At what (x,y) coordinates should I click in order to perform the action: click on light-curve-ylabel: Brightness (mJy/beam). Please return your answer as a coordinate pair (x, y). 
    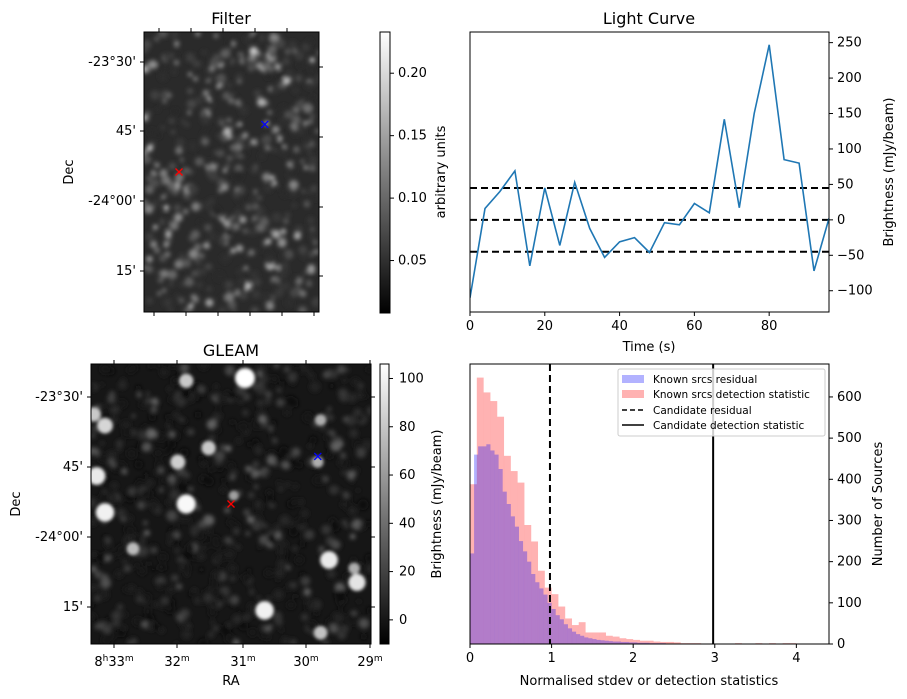
    Looking at the image, I should click on (889, 172).